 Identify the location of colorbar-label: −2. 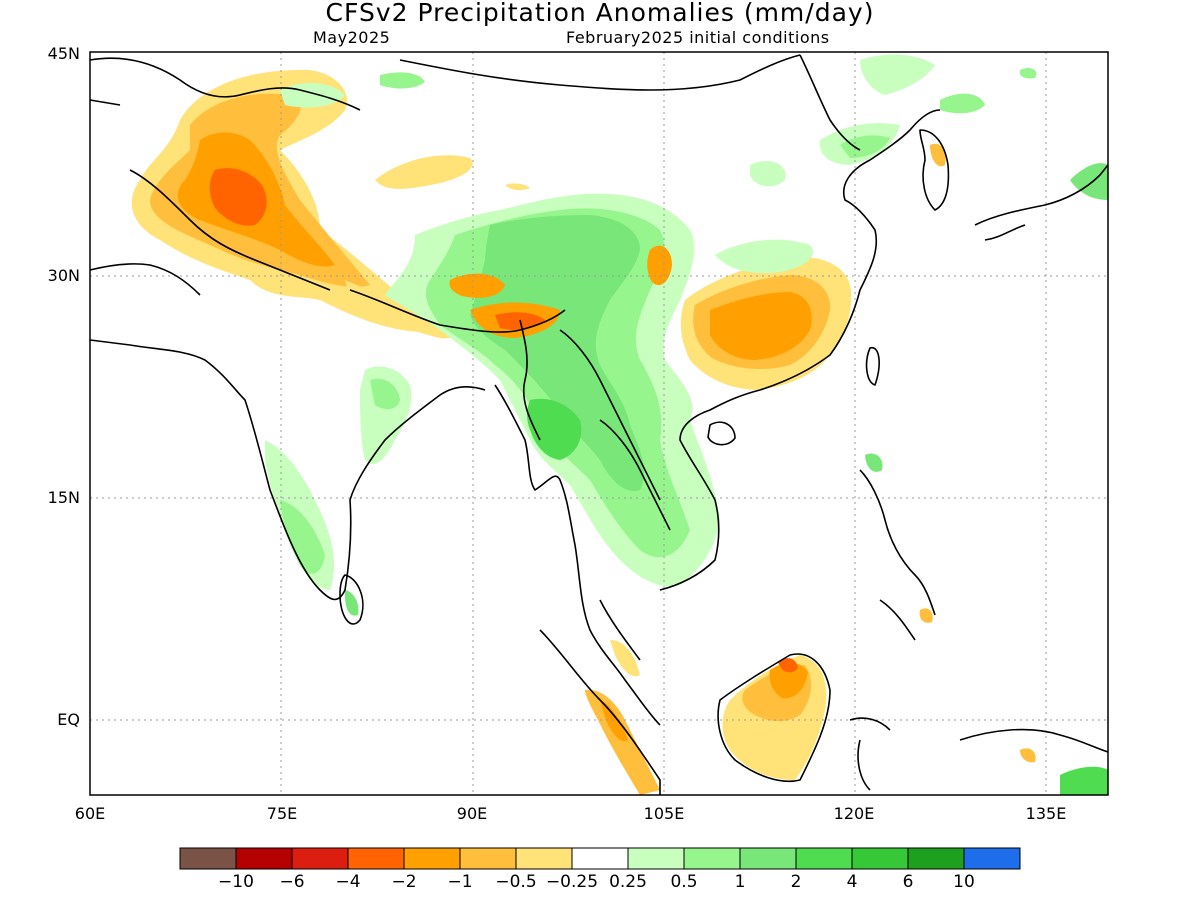
(404, 882).